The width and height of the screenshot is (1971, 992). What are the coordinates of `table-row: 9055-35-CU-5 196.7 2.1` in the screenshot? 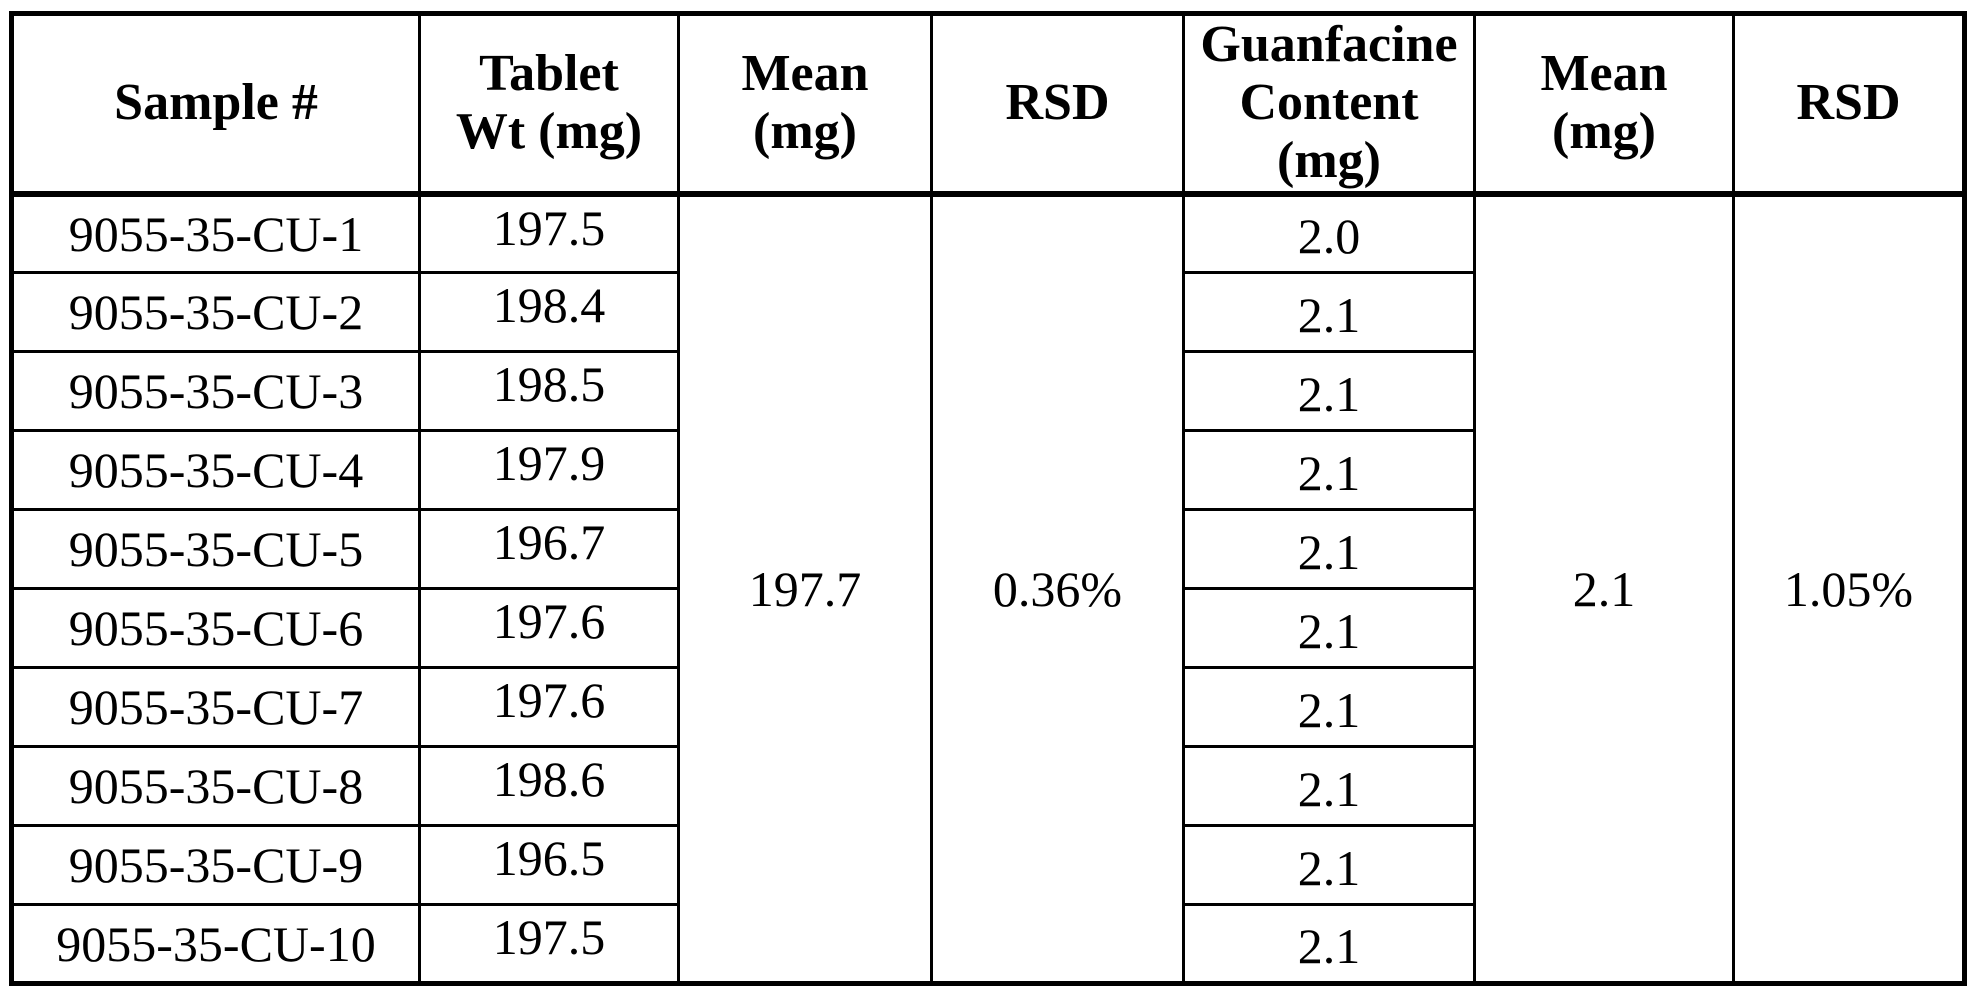 It's located at (987, 549).